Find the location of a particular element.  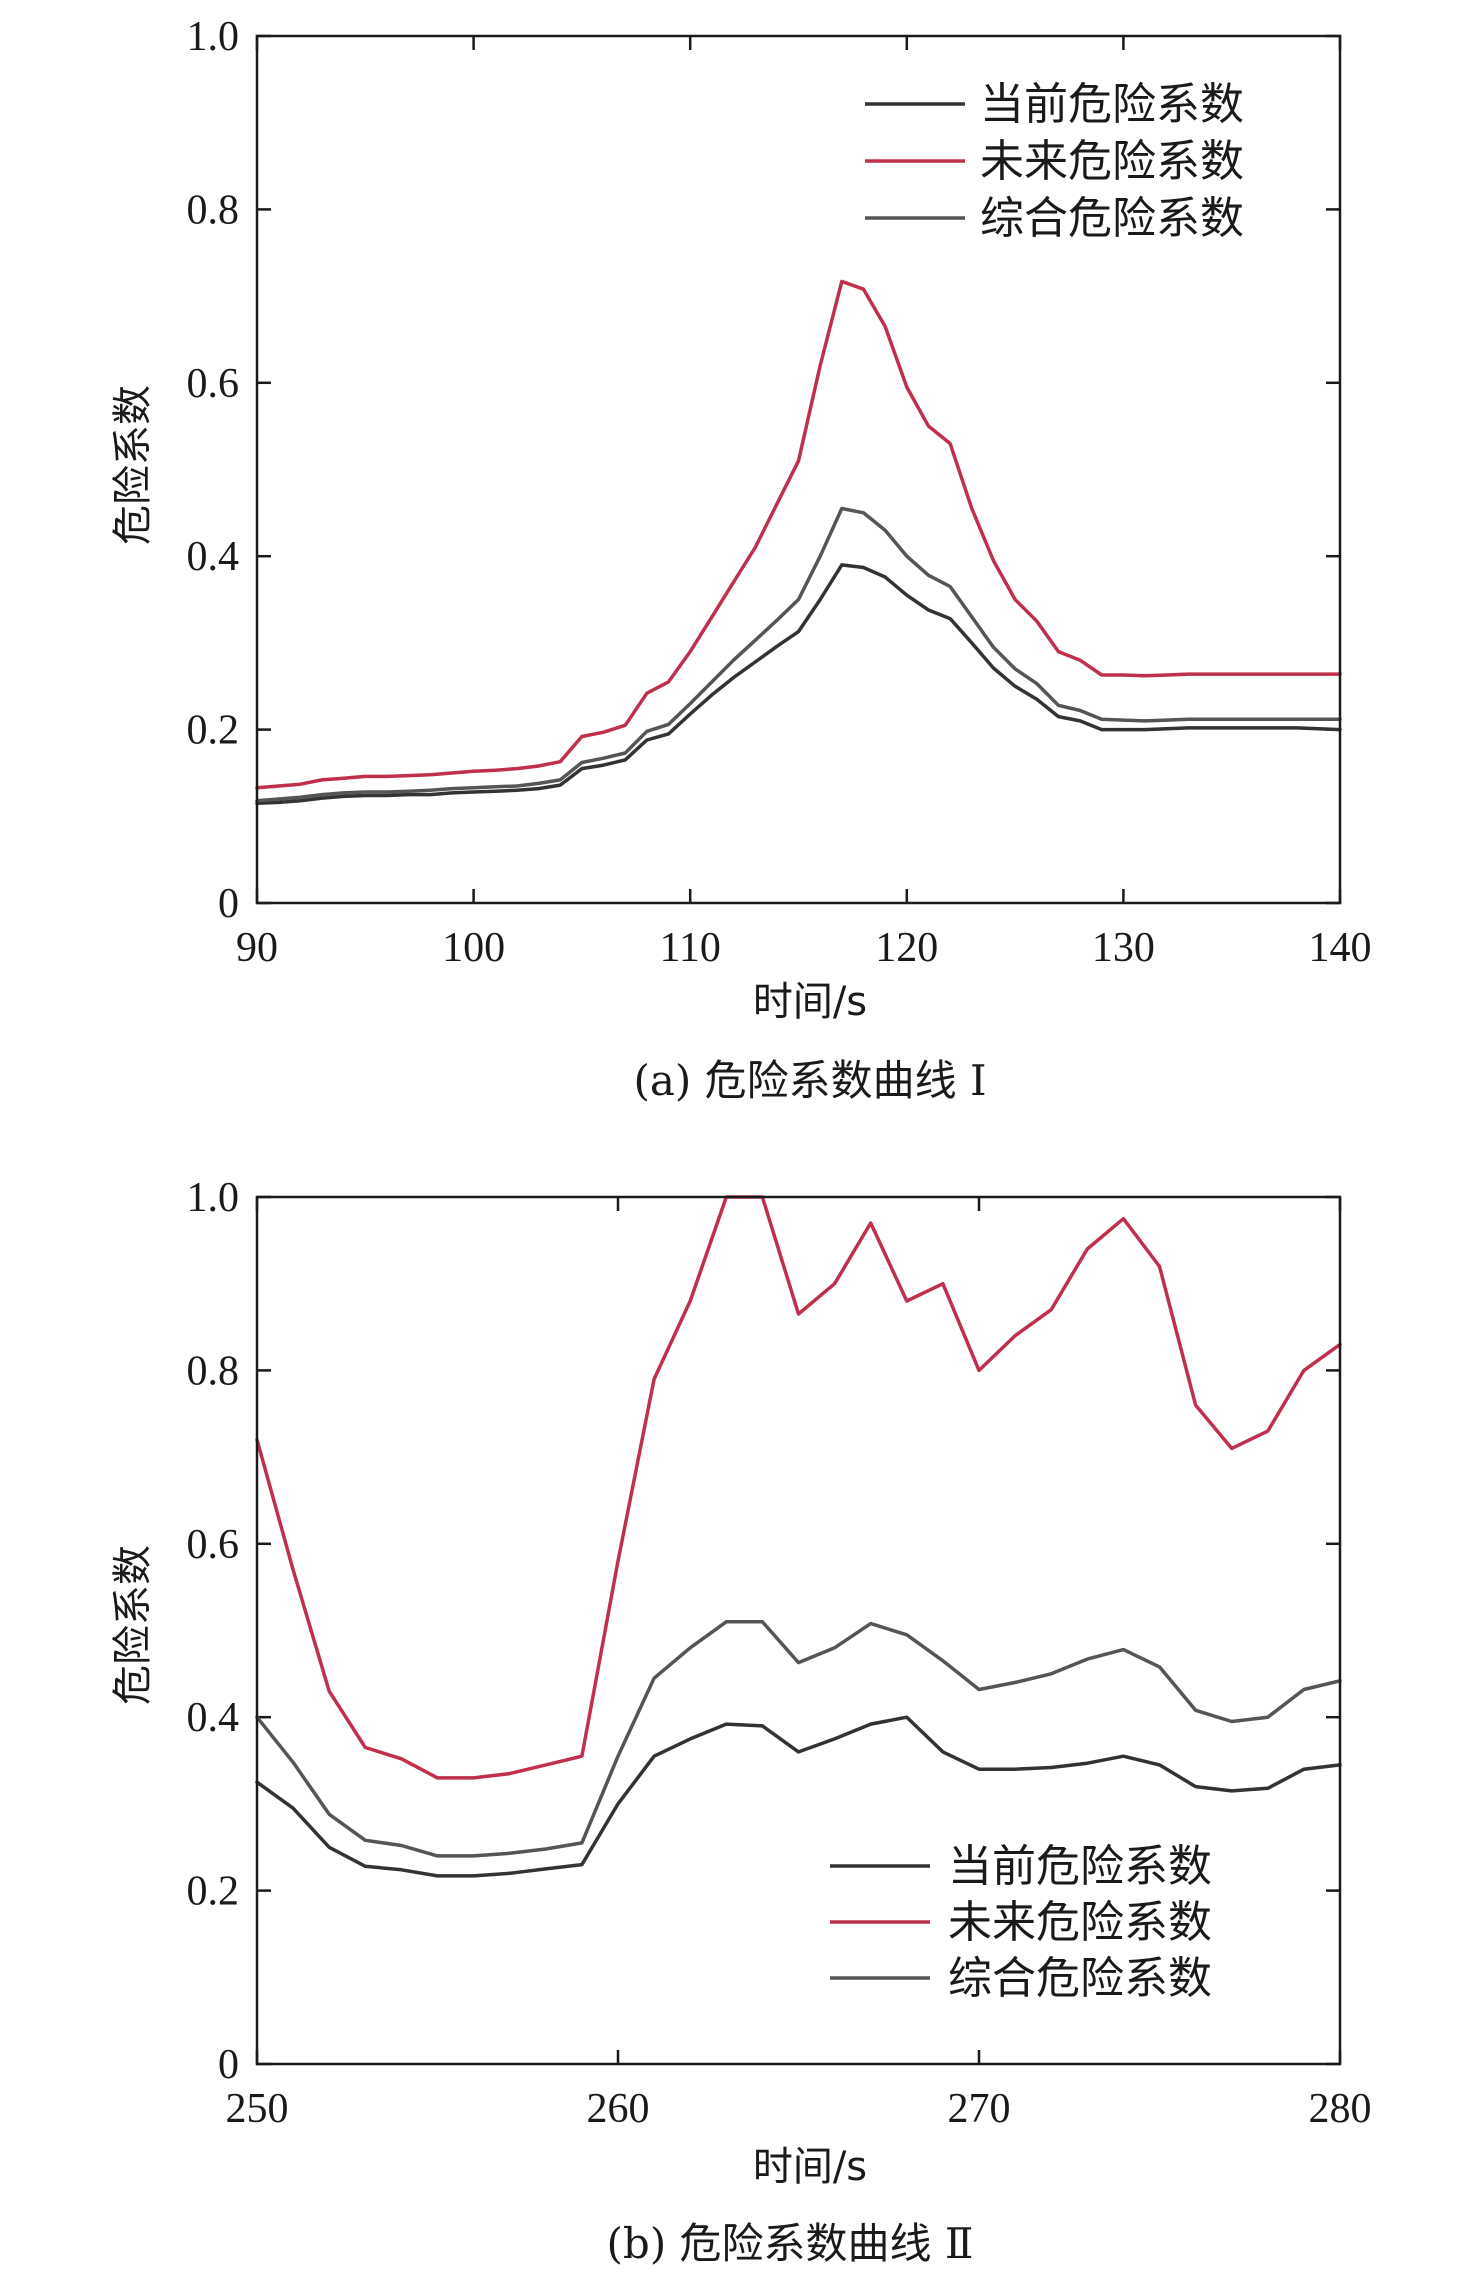

chart-b-y-tick-label: 0.2 is located at coordinates (213, 1892).